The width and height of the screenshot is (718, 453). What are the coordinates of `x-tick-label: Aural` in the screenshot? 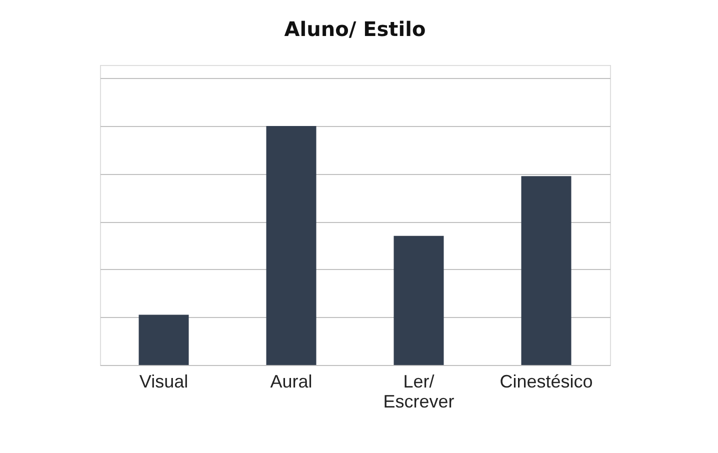 It's located at (291, 382).